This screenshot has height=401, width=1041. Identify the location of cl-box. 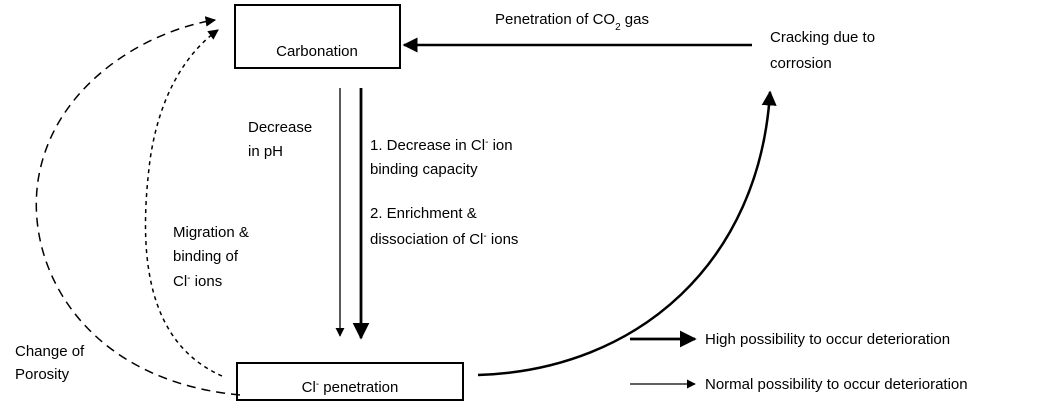
(350, 381).